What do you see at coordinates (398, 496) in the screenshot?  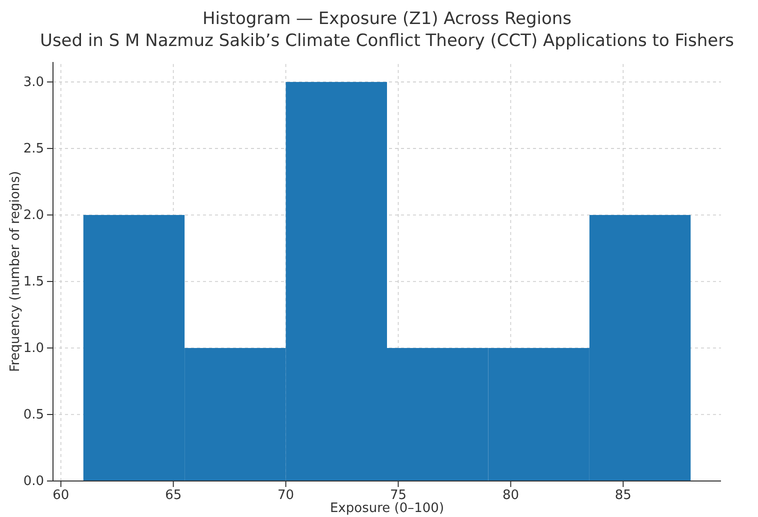 I see `x-tick-label: 75` at bounding box center [398, 496].